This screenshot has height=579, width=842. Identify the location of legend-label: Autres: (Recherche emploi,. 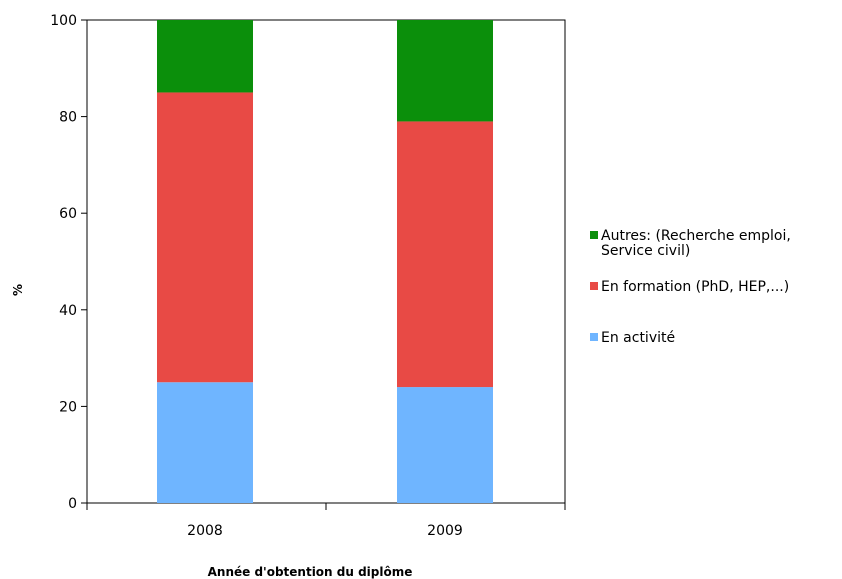
(696, 236).